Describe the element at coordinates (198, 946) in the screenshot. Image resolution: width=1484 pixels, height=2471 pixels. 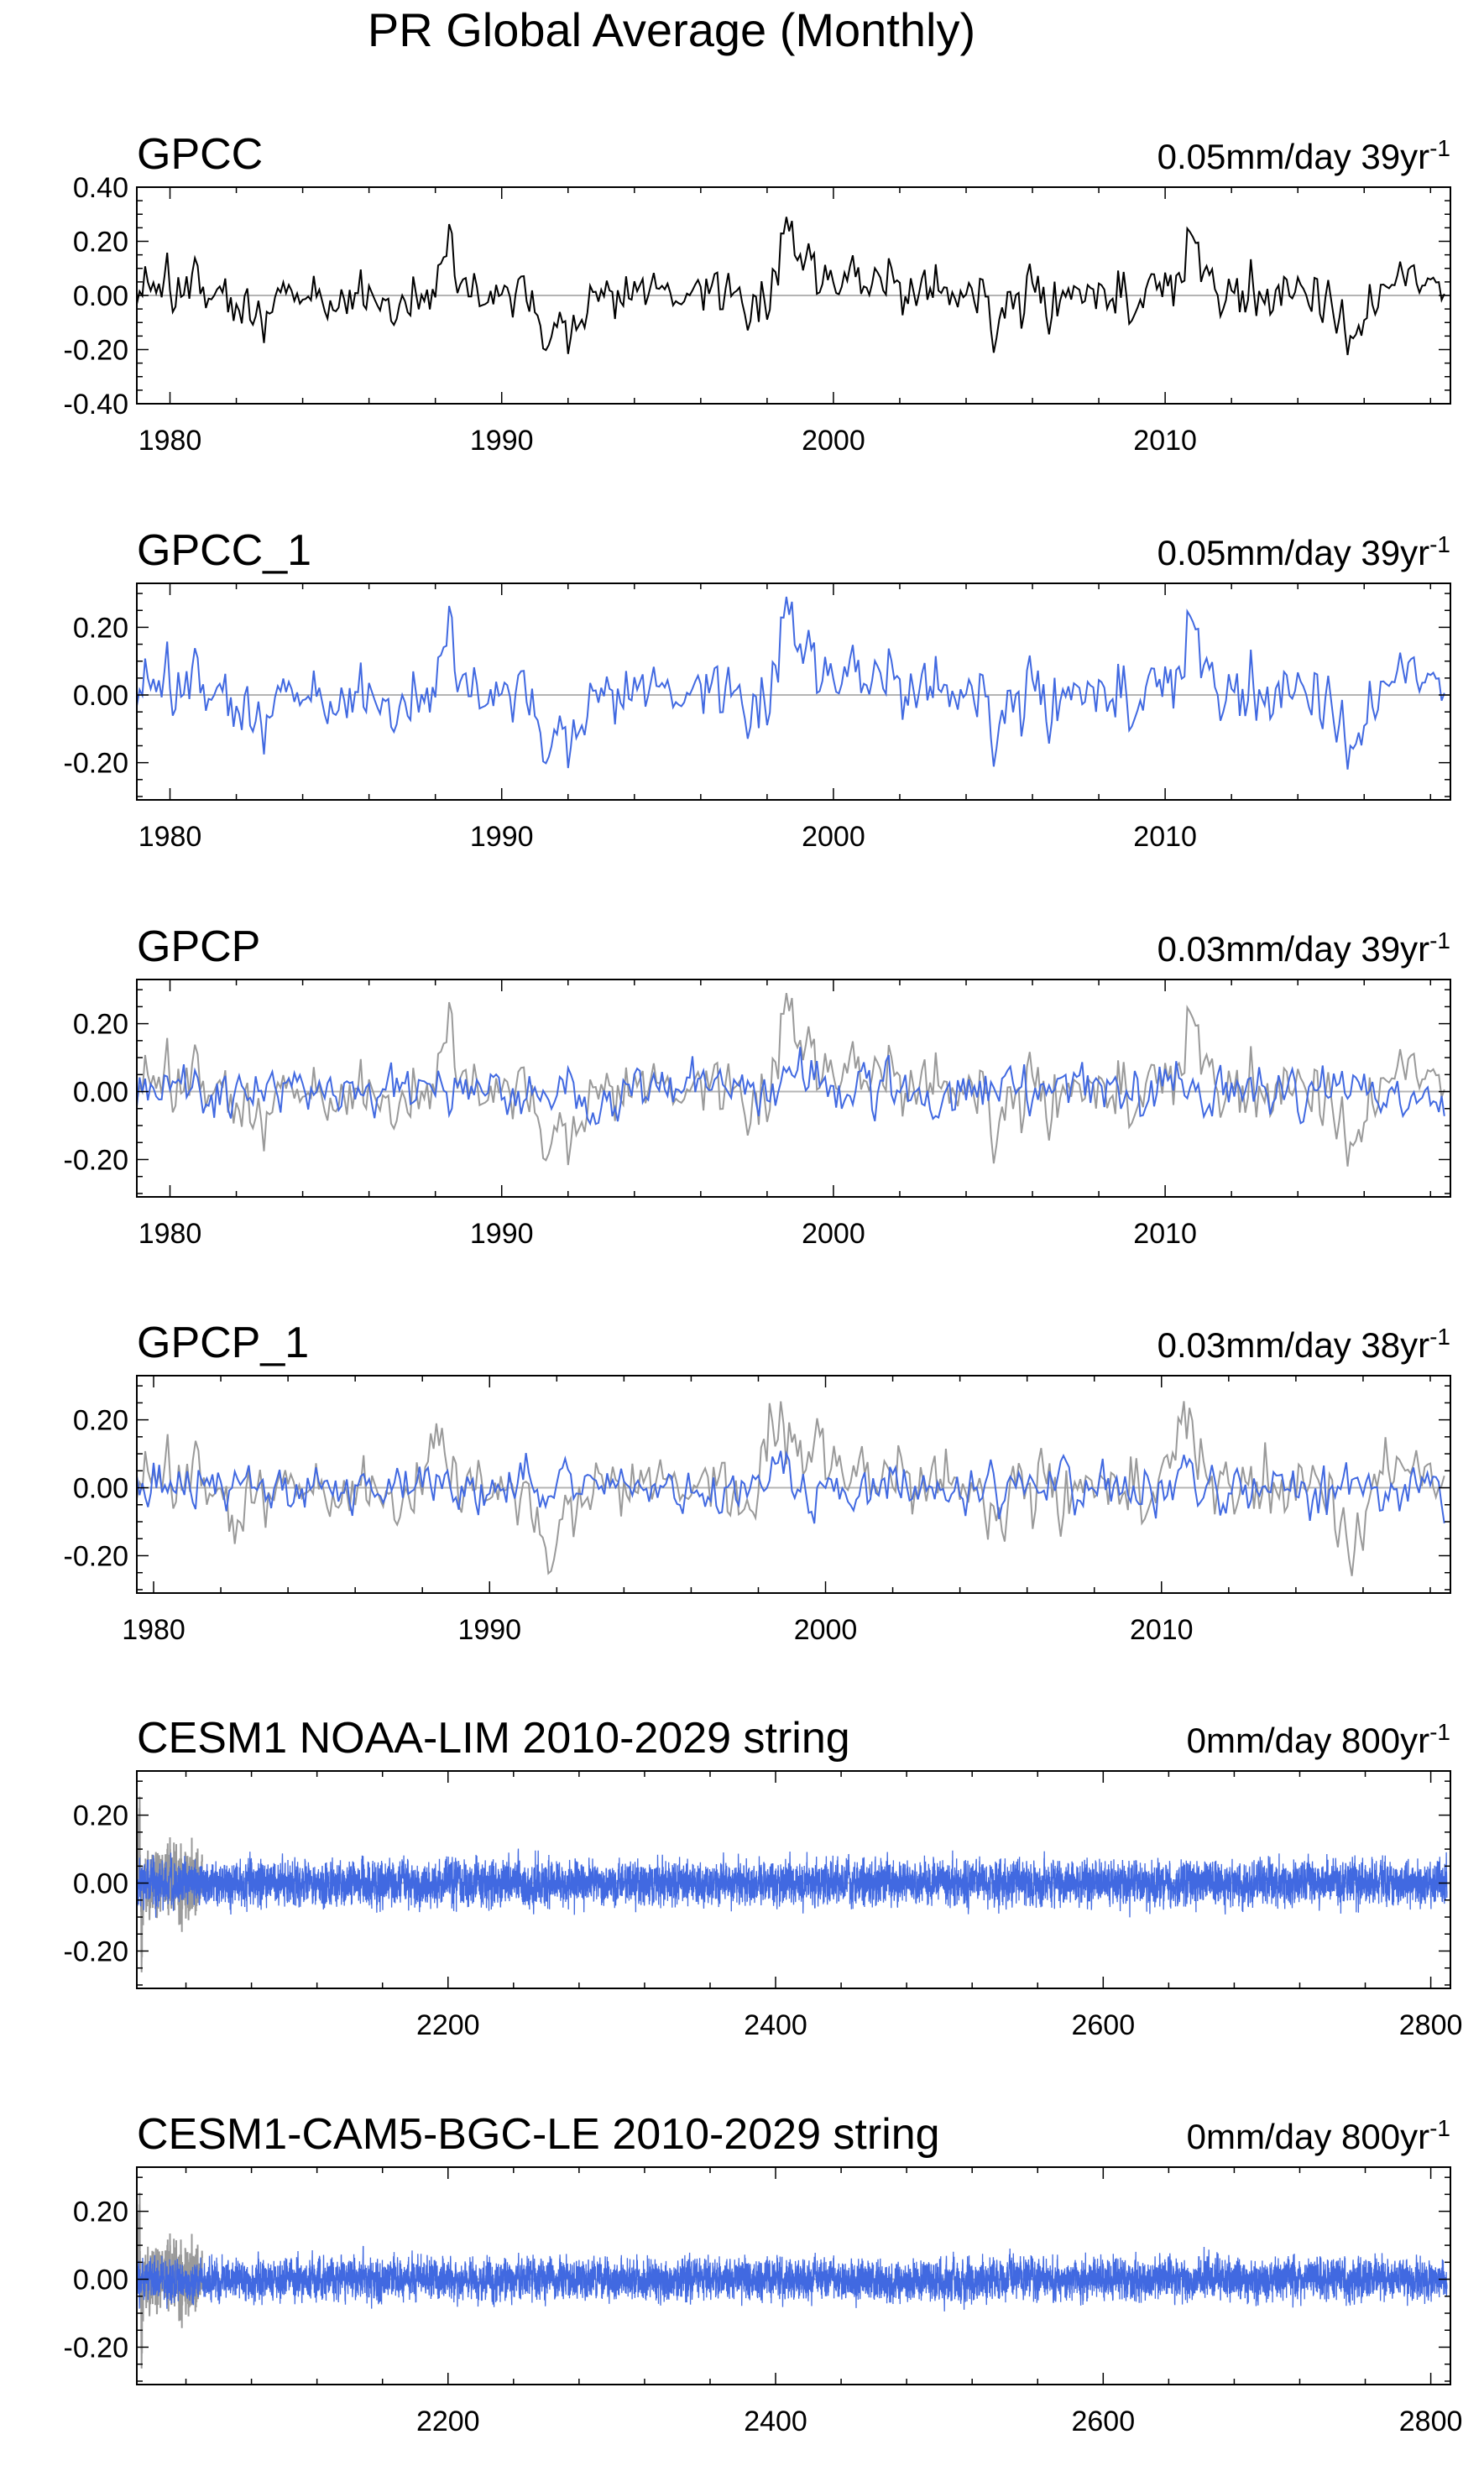
I see `panel-title: GPCP` at that location.